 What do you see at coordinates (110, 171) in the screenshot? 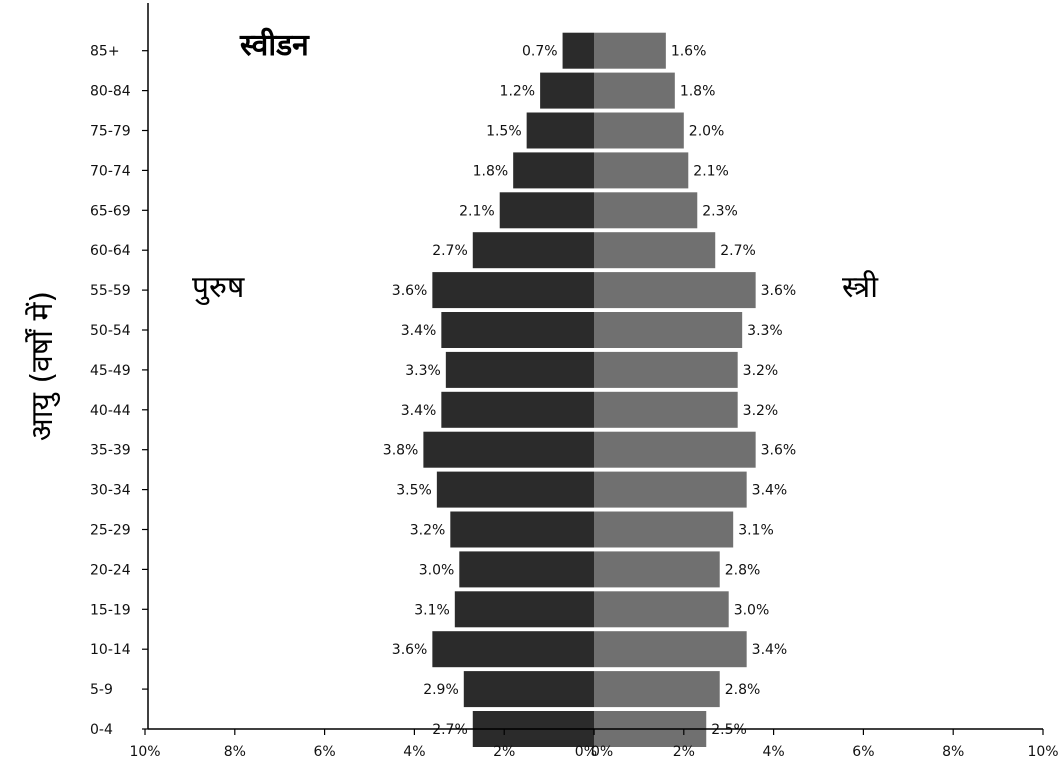
I see `age-group-label: 70-74` at bounding box center [110, 171].